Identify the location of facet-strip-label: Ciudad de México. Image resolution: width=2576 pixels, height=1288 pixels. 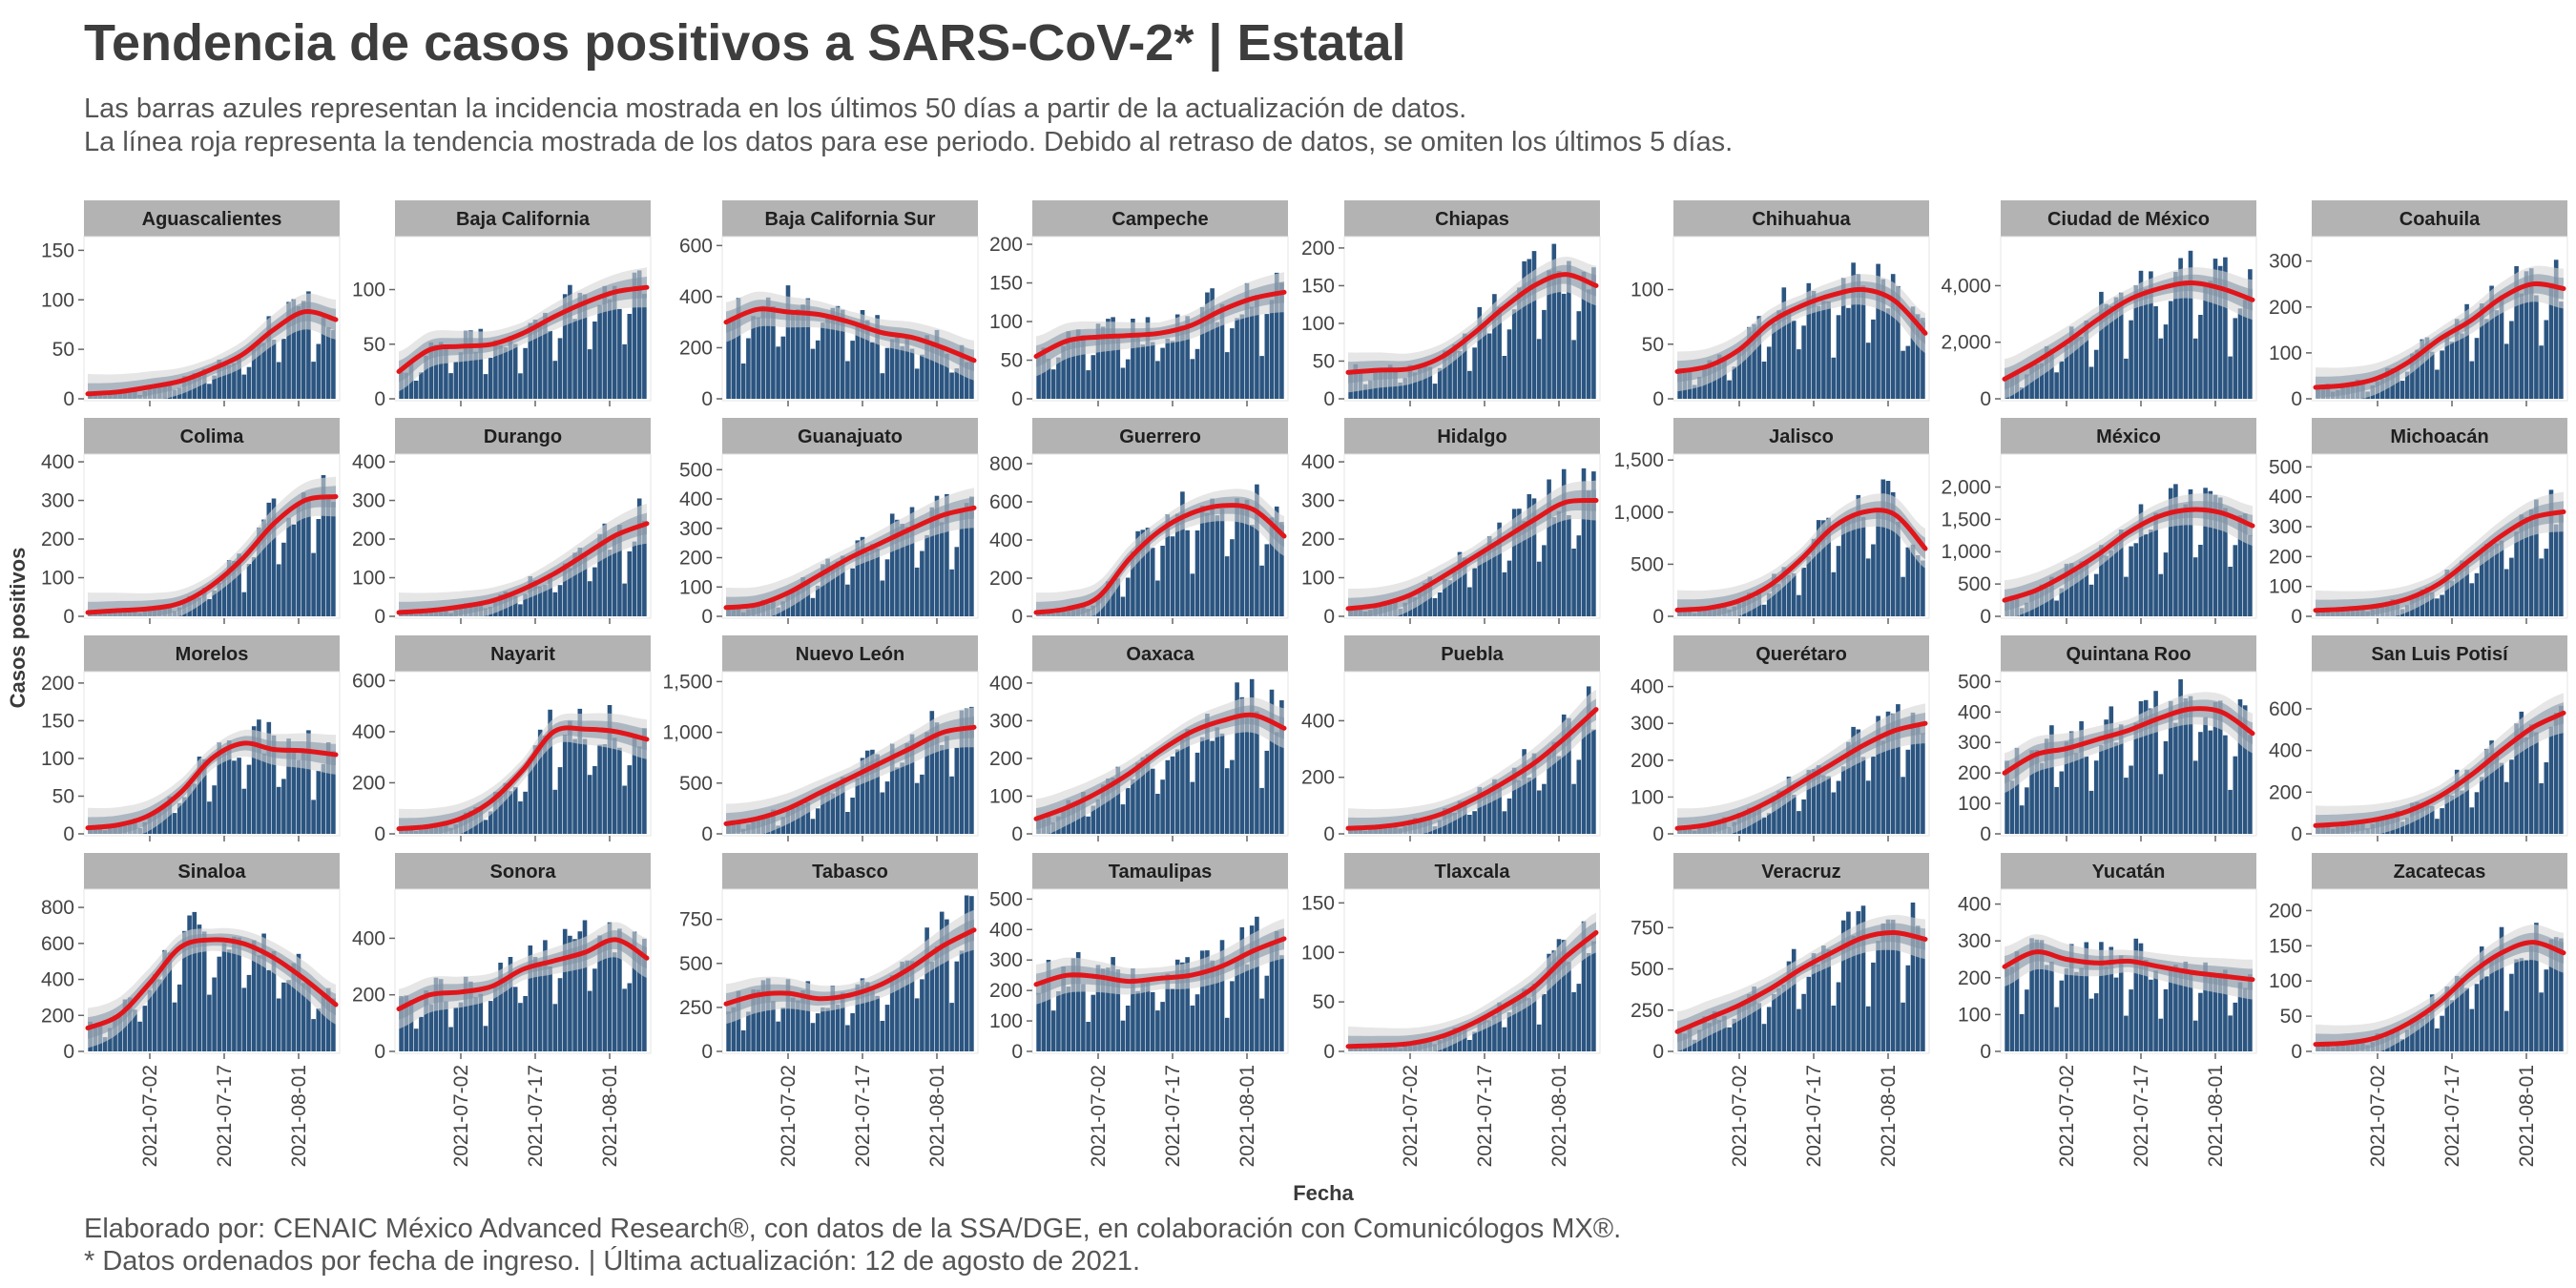
(2128, 219).